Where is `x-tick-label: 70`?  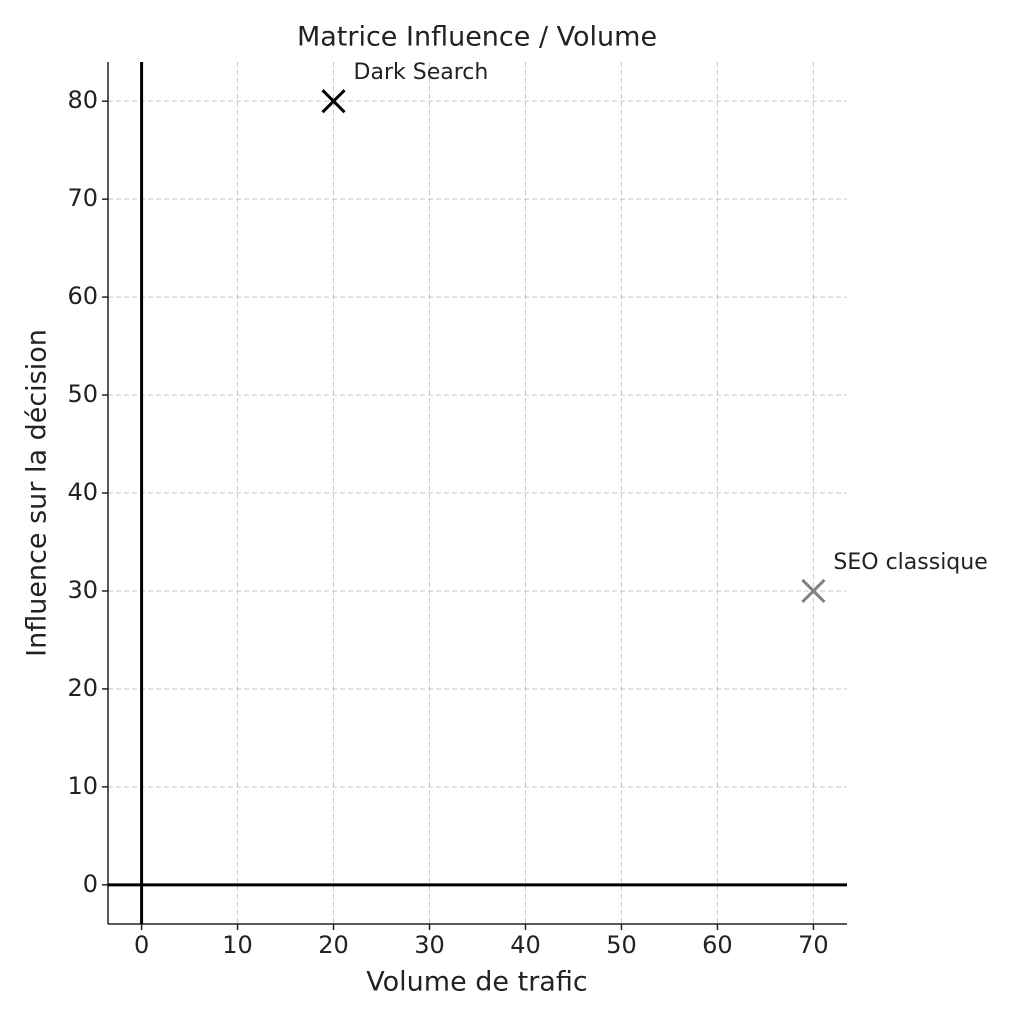 x-tick-label: 70 is located at coordinates (813, 945).